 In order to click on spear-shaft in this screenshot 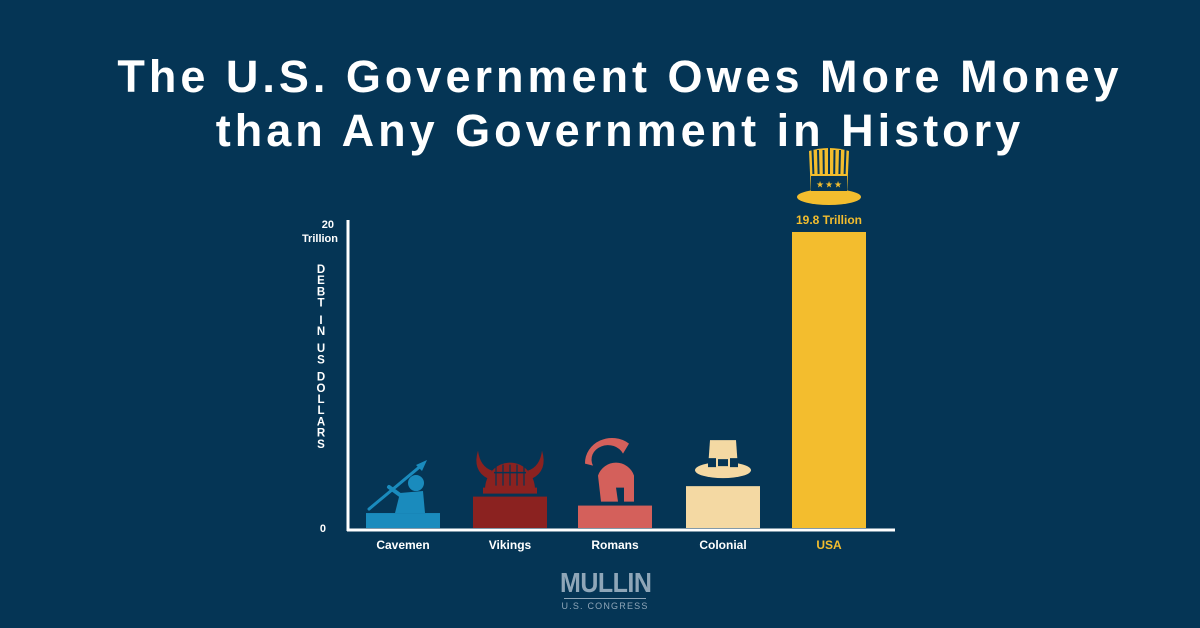, I will do `click(396, 486)`.